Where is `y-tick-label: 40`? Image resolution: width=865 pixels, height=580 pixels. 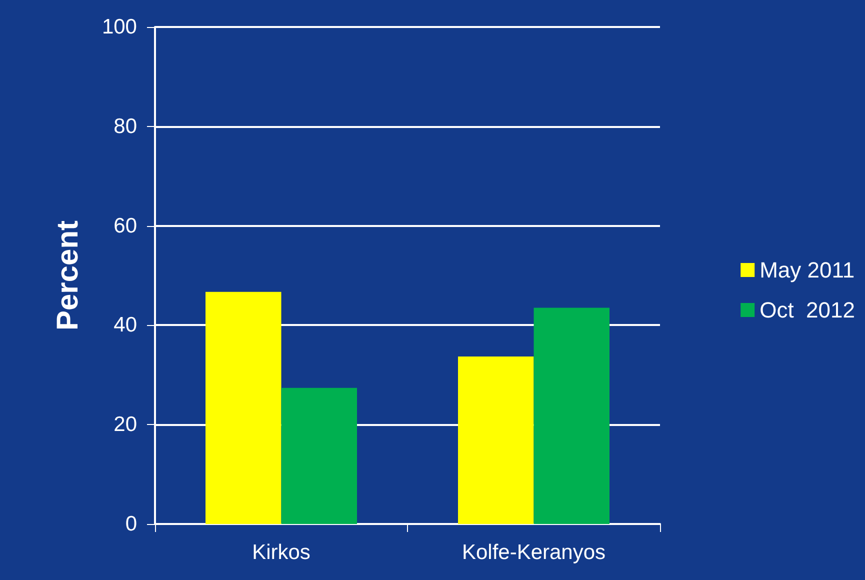
y-tick-label: 40 is located at coordinates (125, 325).